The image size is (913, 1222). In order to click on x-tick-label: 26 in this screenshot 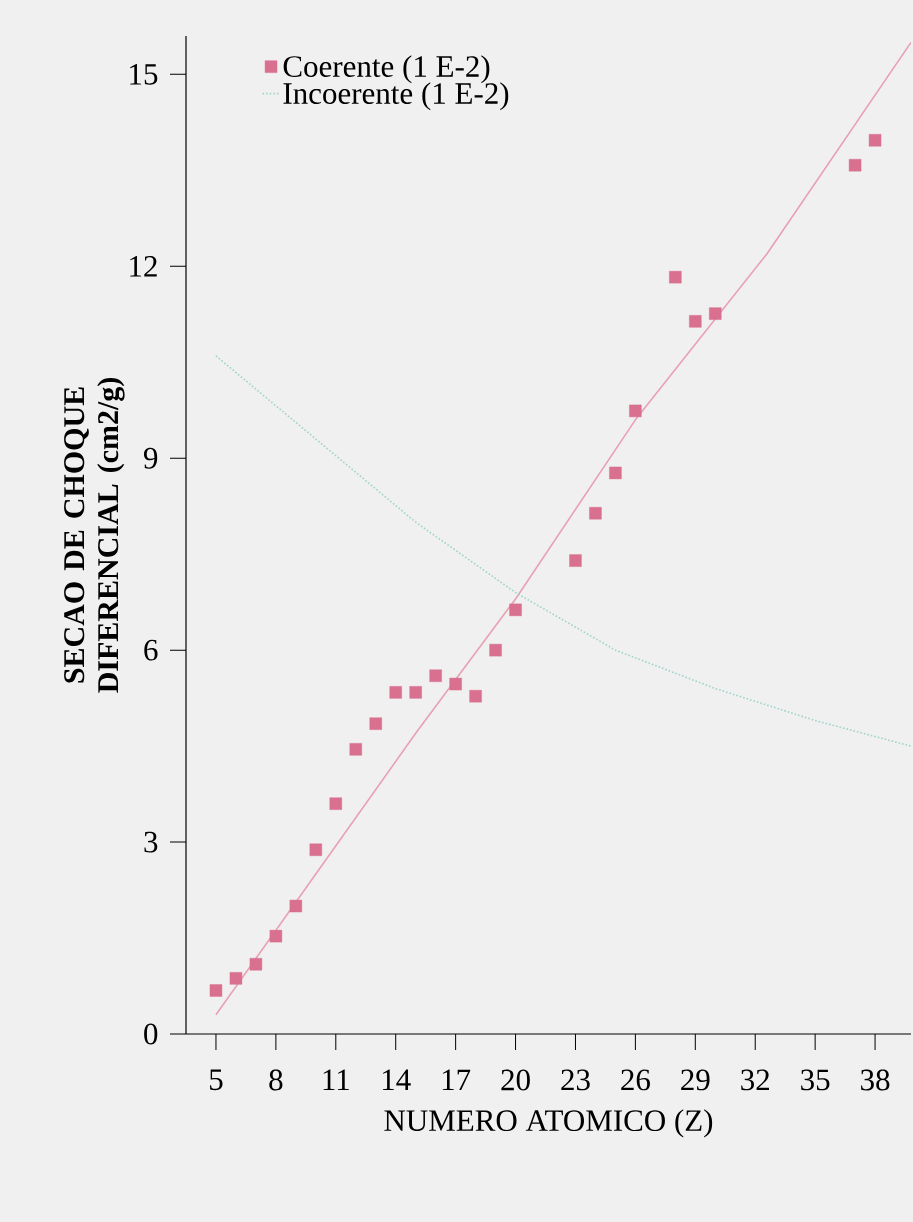, I will do `click(635, 1080)`.